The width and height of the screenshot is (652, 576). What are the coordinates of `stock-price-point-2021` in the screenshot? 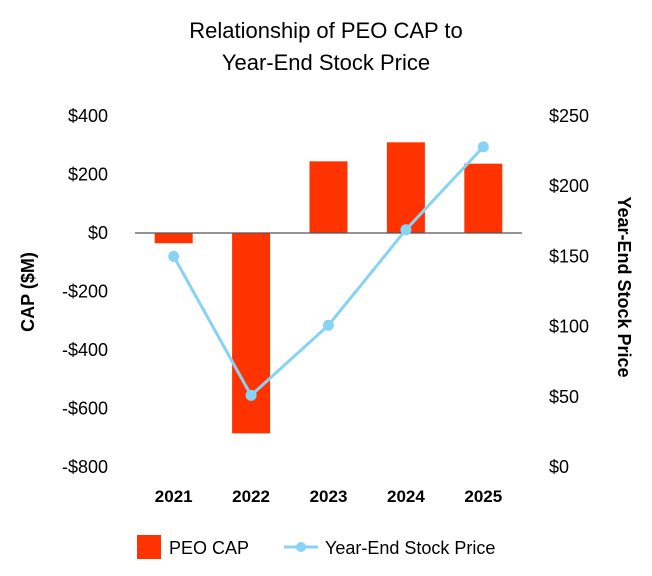 It's located at (174, 256).